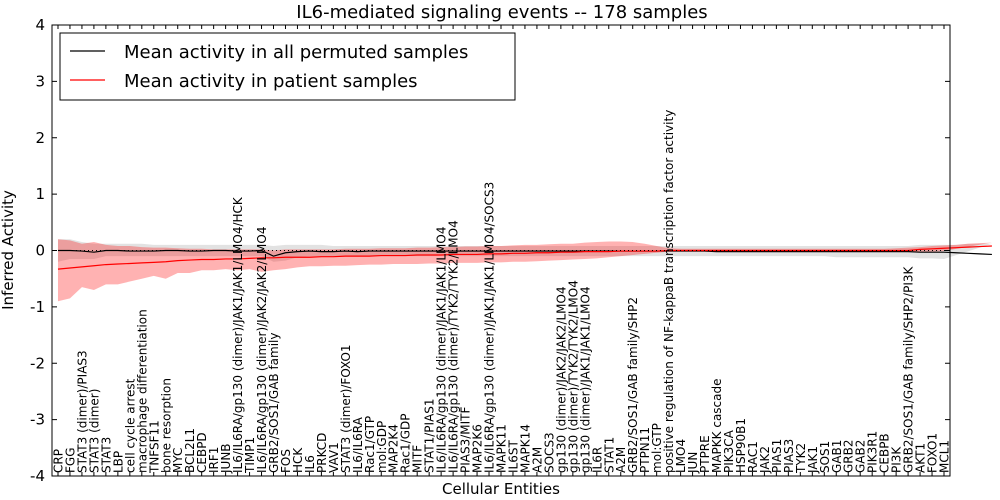 The image size is (1000, 500). I want to click on x-tick-label: STAT3 (dimer)/FOXO1, so click(346, 408).